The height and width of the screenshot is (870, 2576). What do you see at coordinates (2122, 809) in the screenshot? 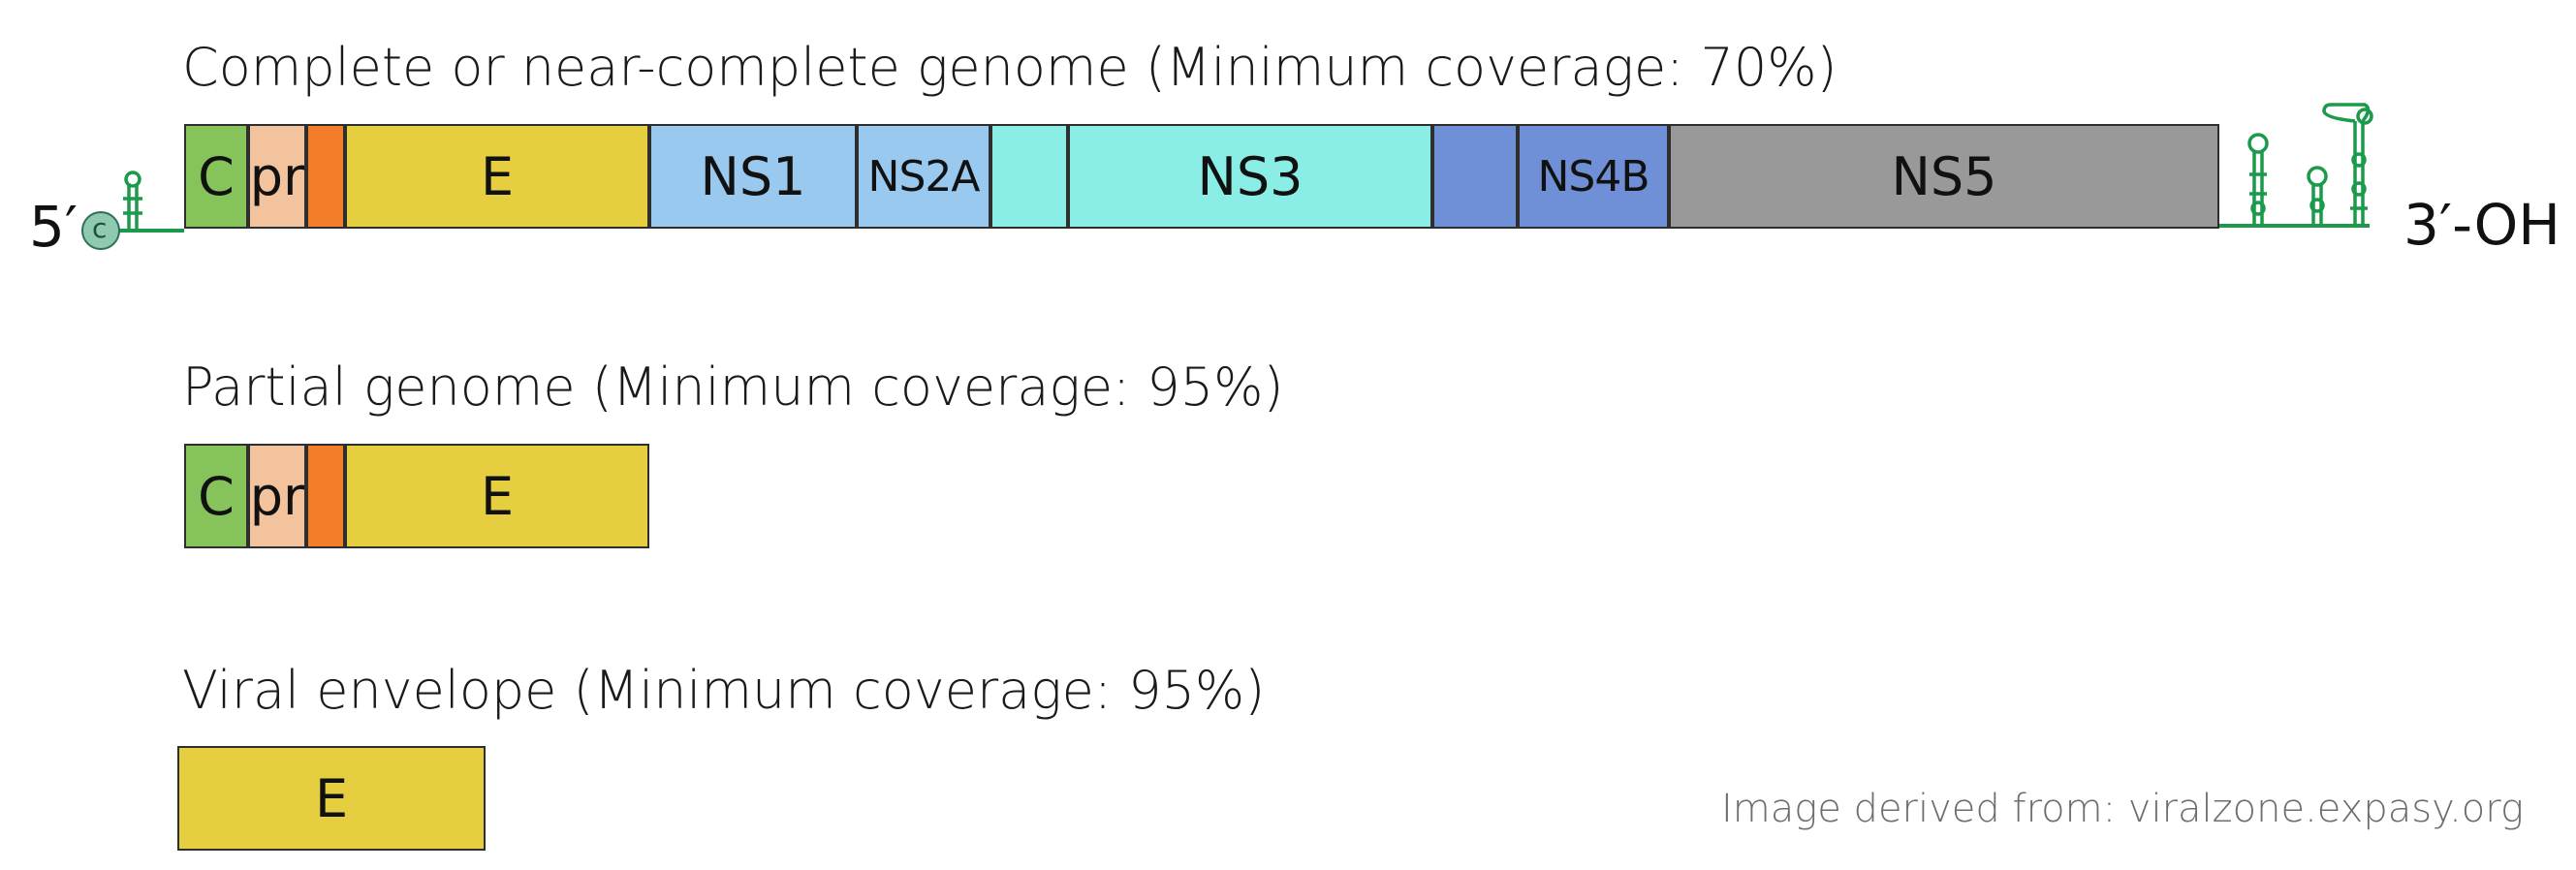
I see `image-credit: Image derived from: viralzone.expasy.org` at bounding box center [2122, 809].